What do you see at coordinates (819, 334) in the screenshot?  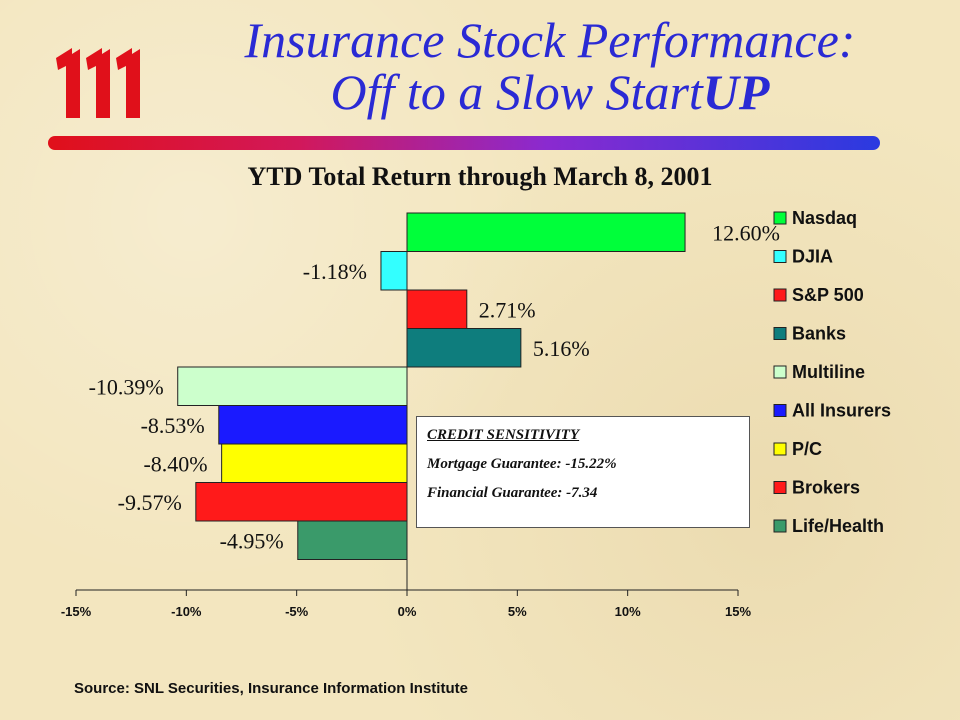 I see `legend-label-3: Banks` at bounding box center [819, 334].